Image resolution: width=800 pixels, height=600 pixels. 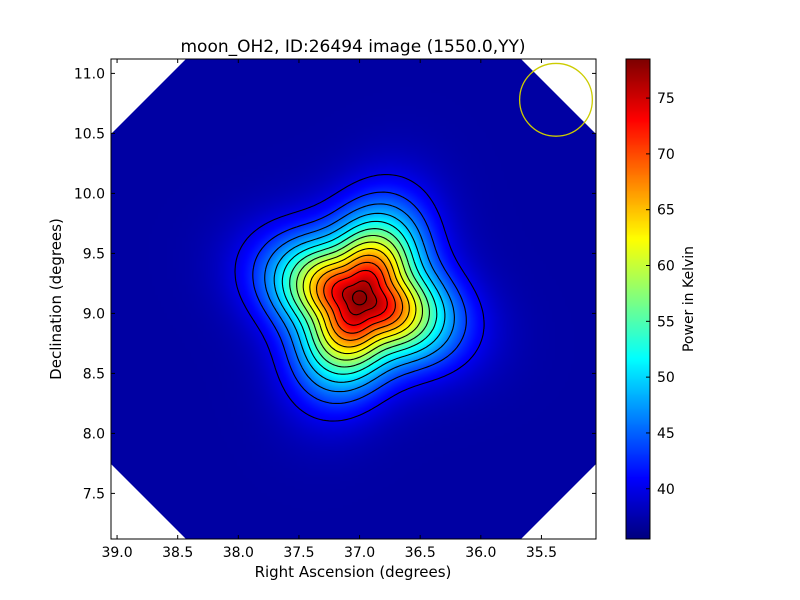 What do you see at coordinates (666, 490) in the screenshot?
I see `colorbar-tick-label: 40` at bounding box center [666, 490].